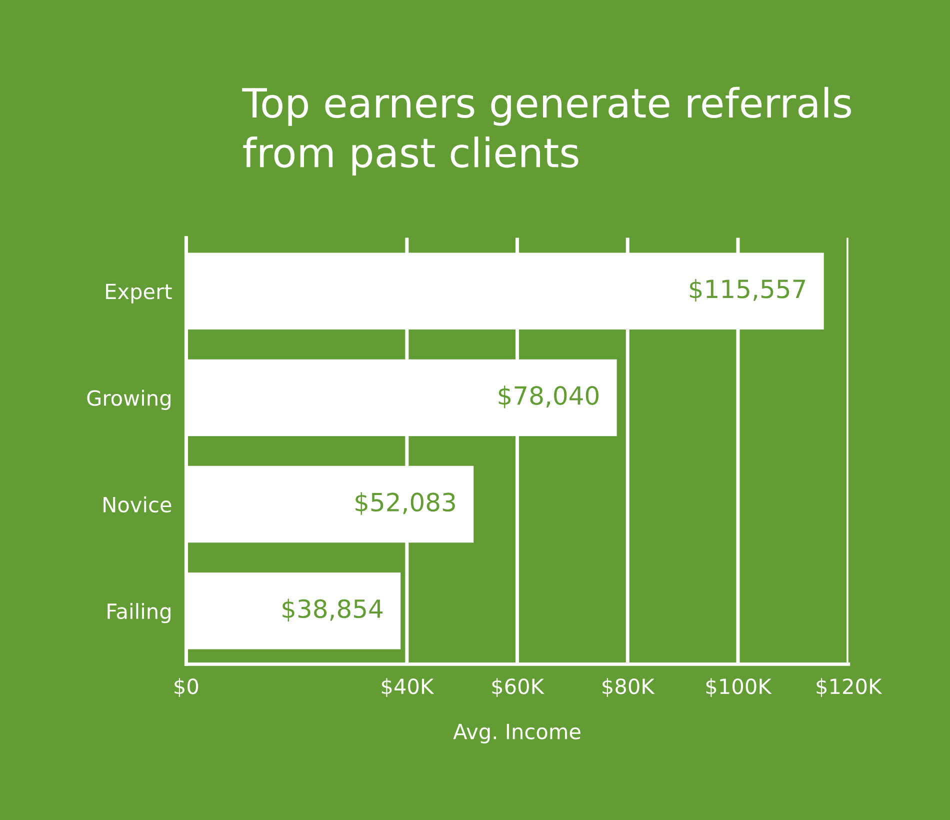 The width and height of the screenshot is (950, 820). What do you see at coordinates (518, 687) in the screenshot?
I see `x-tick-label: $60K` at bounding box center [518, 687].